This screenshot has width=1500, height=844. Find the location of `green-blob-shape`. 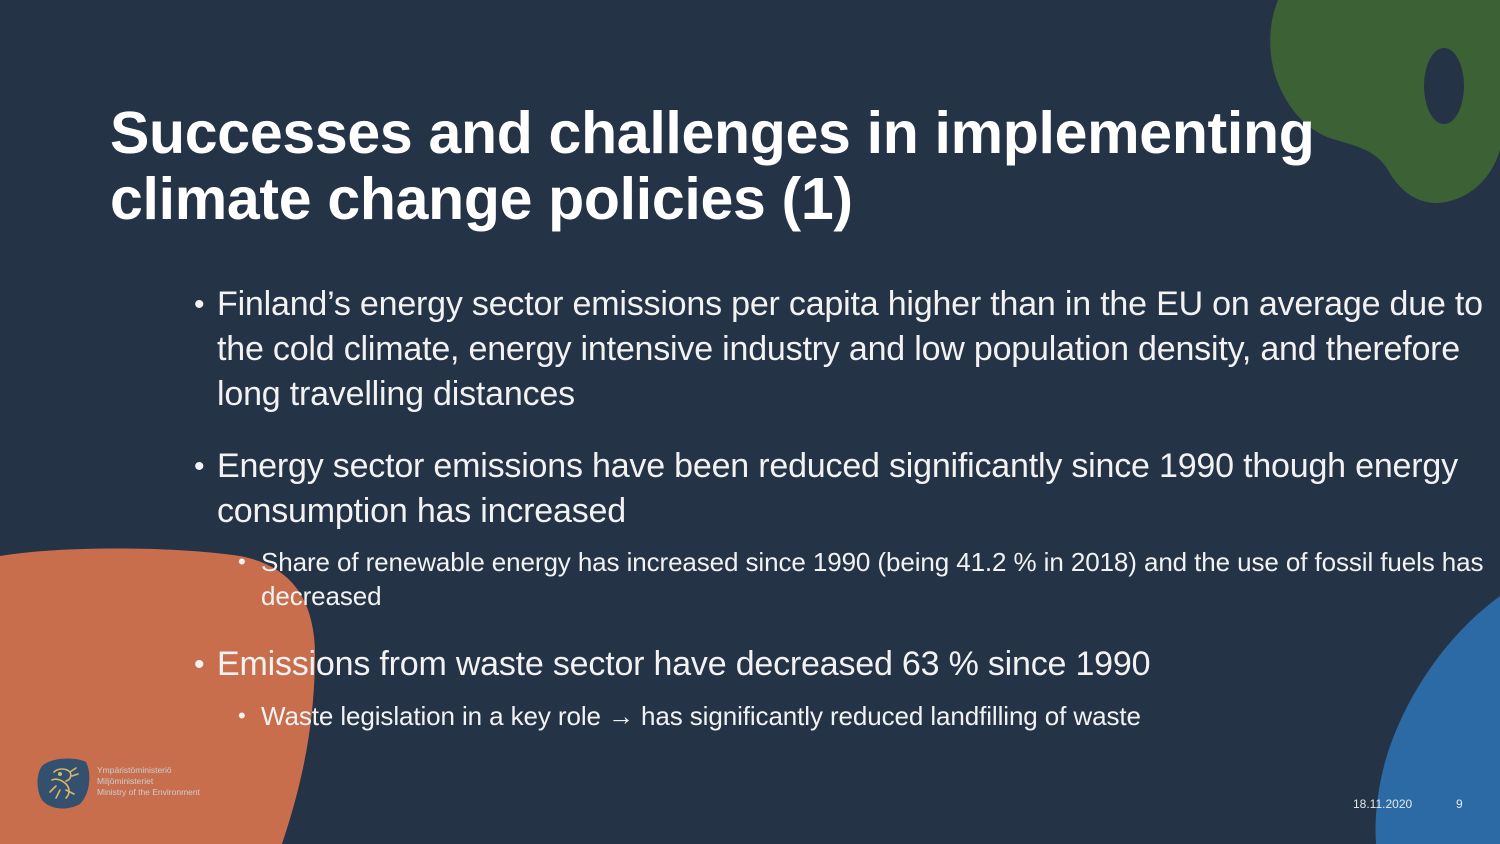

green-blob-shape is located at coordinates (1385, 101).